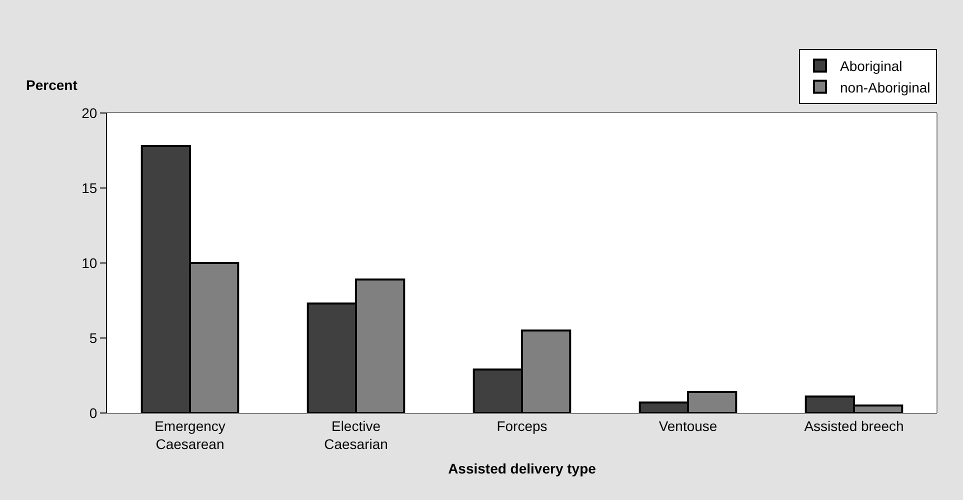 This screenshot has width=963, height=500. What do you see at coordinates (190, 435) in the screenshot?
I see `x-tick-label: Emergency Caesarean` at bounding box center [190, 435].